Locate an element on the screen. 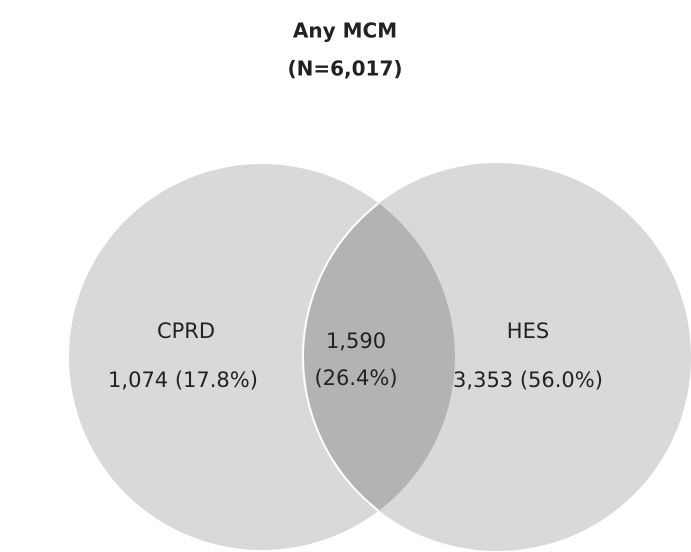  intersection-count: 1,590 is located at coordinates (356, 341).